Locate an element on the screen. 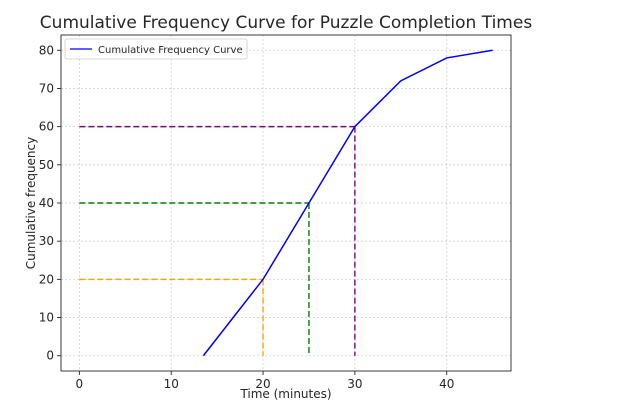  x-ticks: 0 10 20 30 40 is located at coordinates (265, 381).